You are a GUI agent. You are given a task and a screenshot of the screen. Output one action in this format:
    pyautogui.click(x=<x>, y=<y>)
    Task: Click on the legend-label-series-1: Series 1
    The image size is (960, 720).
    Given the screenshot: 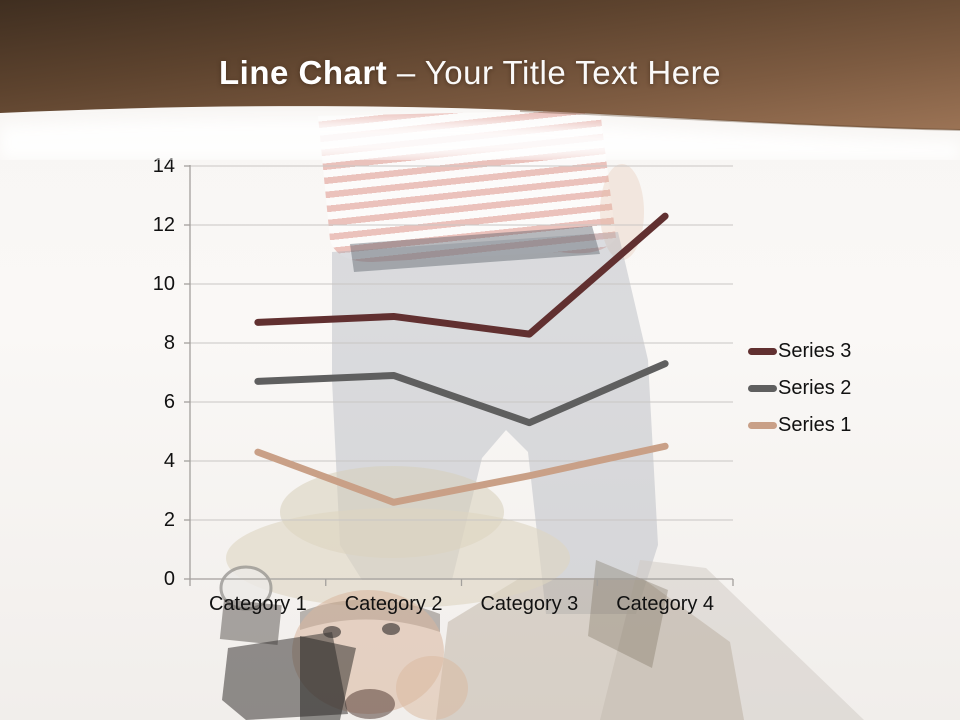 What is the action you would take?
    pyautogui.click(x=815, y=425)
    